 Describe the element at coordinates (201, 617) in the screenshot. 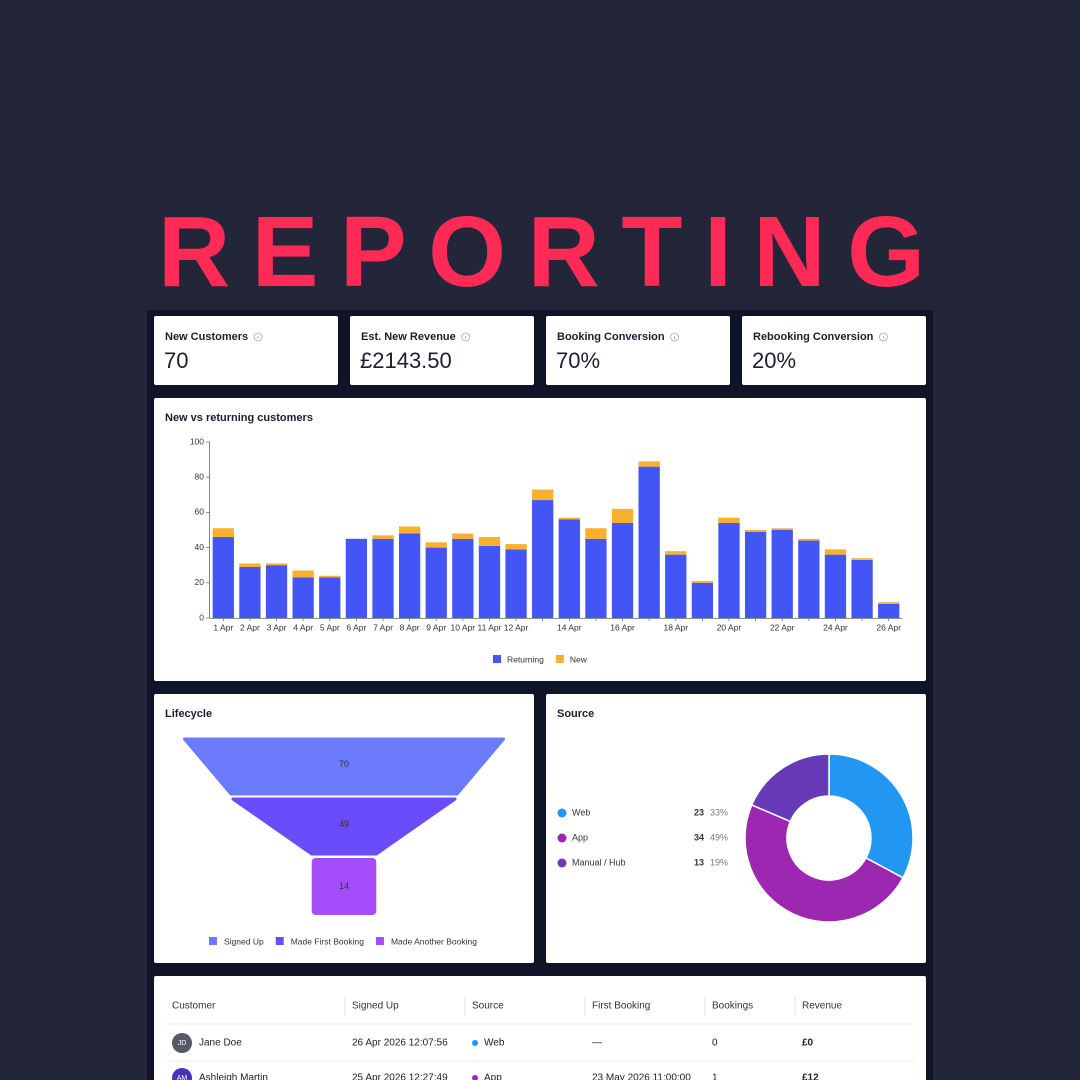

I see `y-tick-label: 0` at that location.